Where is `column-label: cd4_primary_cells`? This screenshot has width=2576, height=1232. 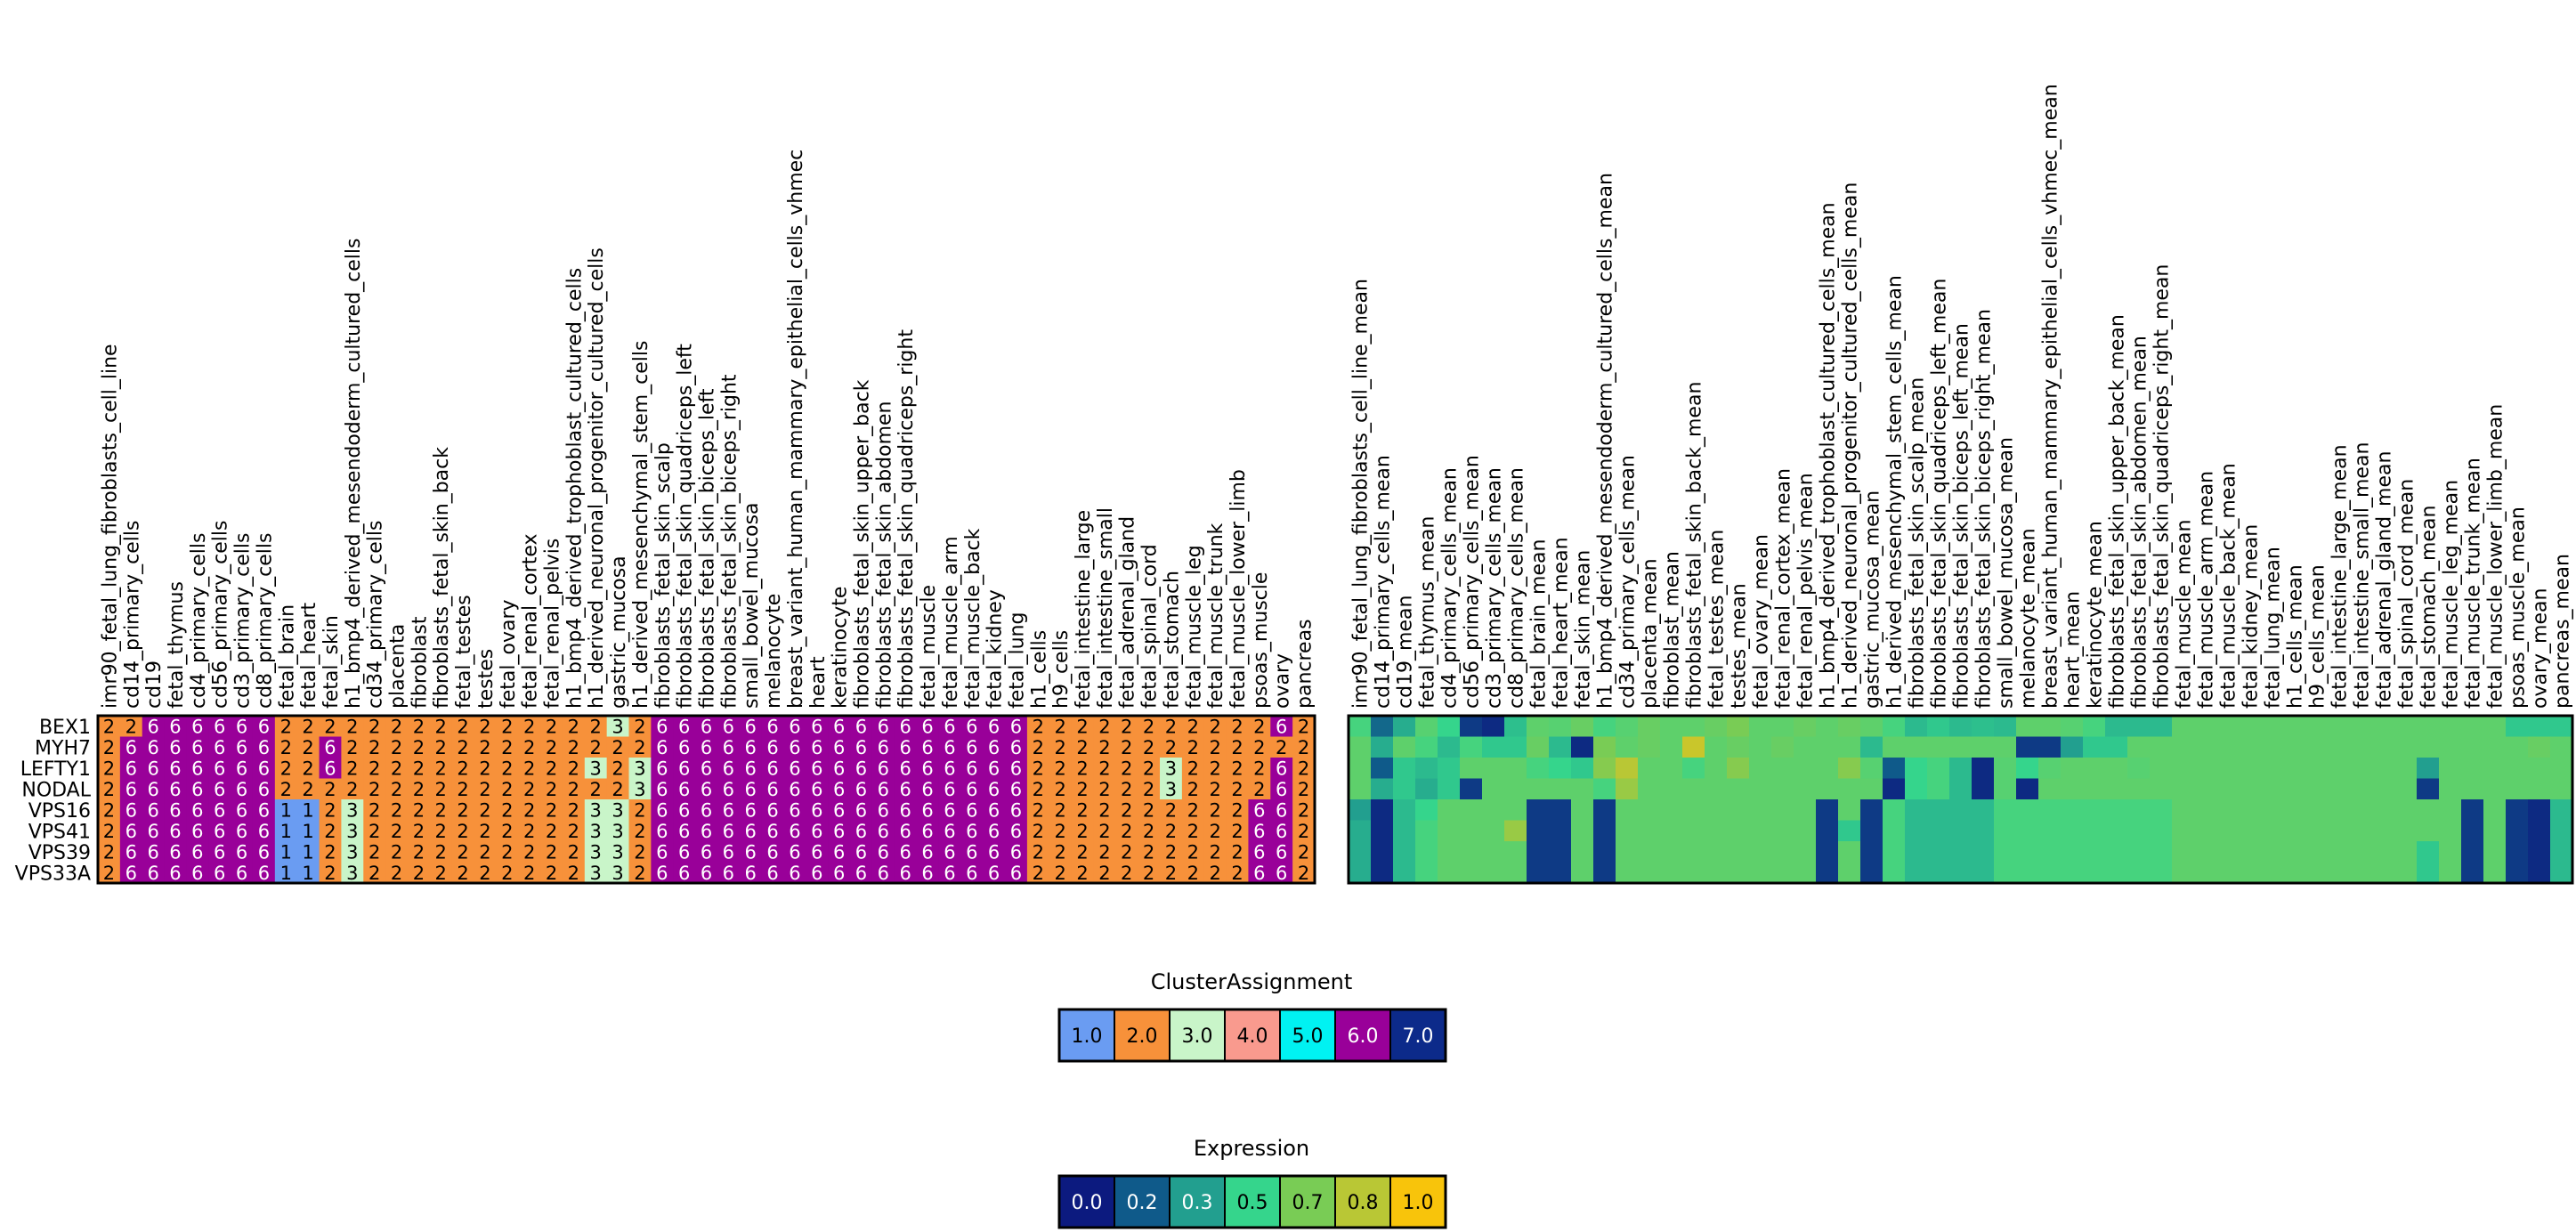 column-label: cd4_primary_cells is located at coordinates (199, 621).